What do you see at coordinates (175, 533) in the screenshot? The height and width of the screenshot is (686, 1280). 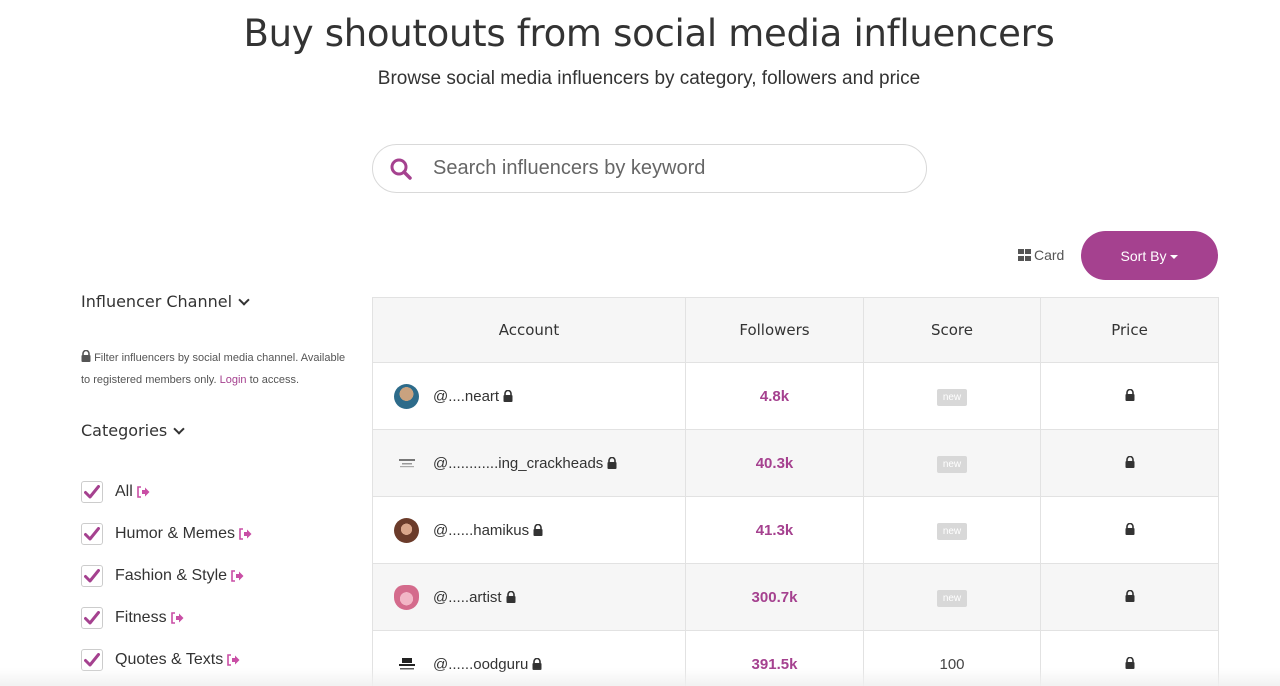 I see `category-label: Humor & Memes` at bounding box center [175, 533].